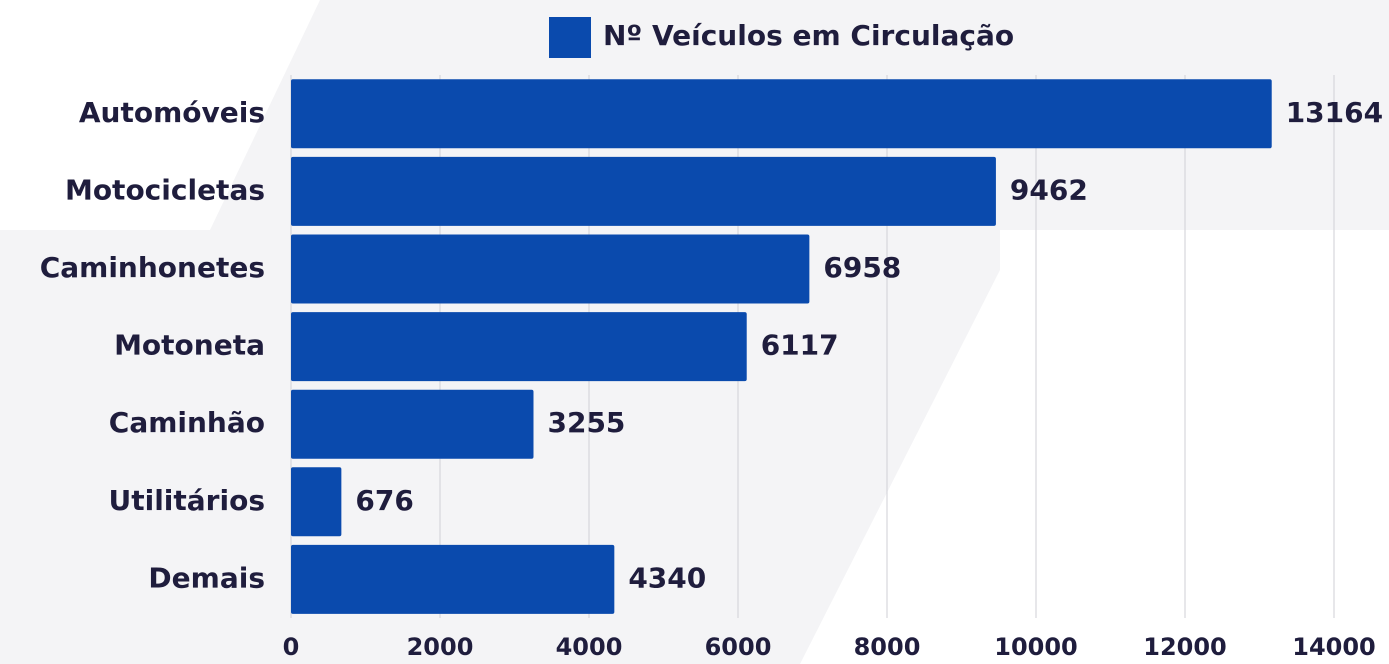  Describe the element at coordinates (589, 647) in the screenshot. I see `x-tick-label: 4000` at that location.